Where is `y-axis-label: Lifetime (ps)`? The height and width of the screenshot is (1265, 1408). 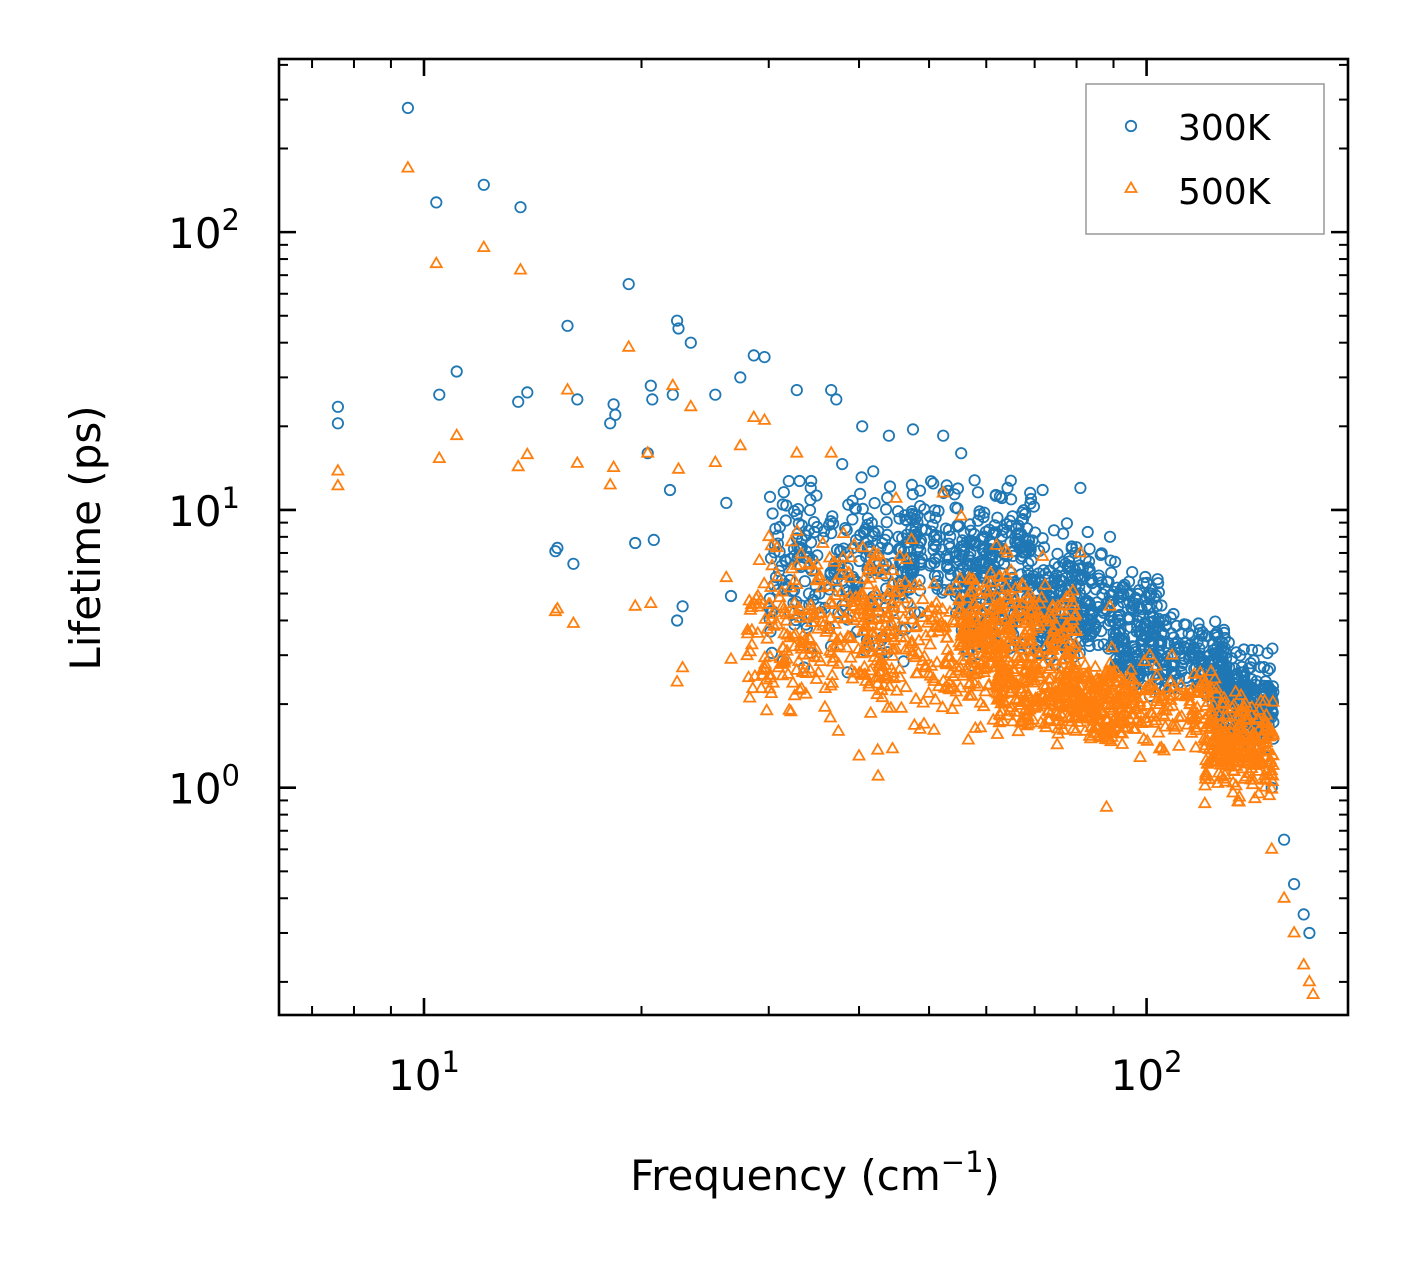 y-axis-label: Lifetime (ps) is located at coordinates (85, 537).